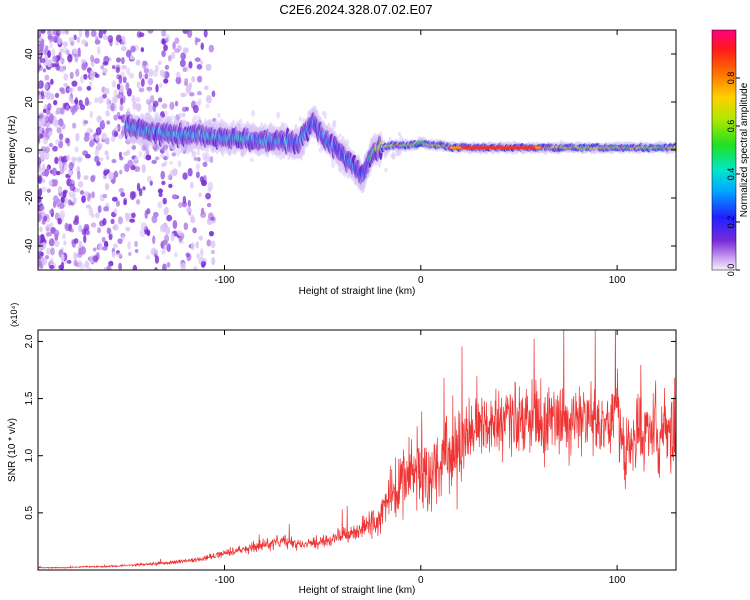 The height and width of the screenshot is (600, 750). Describe the element at coordinates (421, 280) in the screenshot. I see `heatmap-x-tick-label: 0` at that location.